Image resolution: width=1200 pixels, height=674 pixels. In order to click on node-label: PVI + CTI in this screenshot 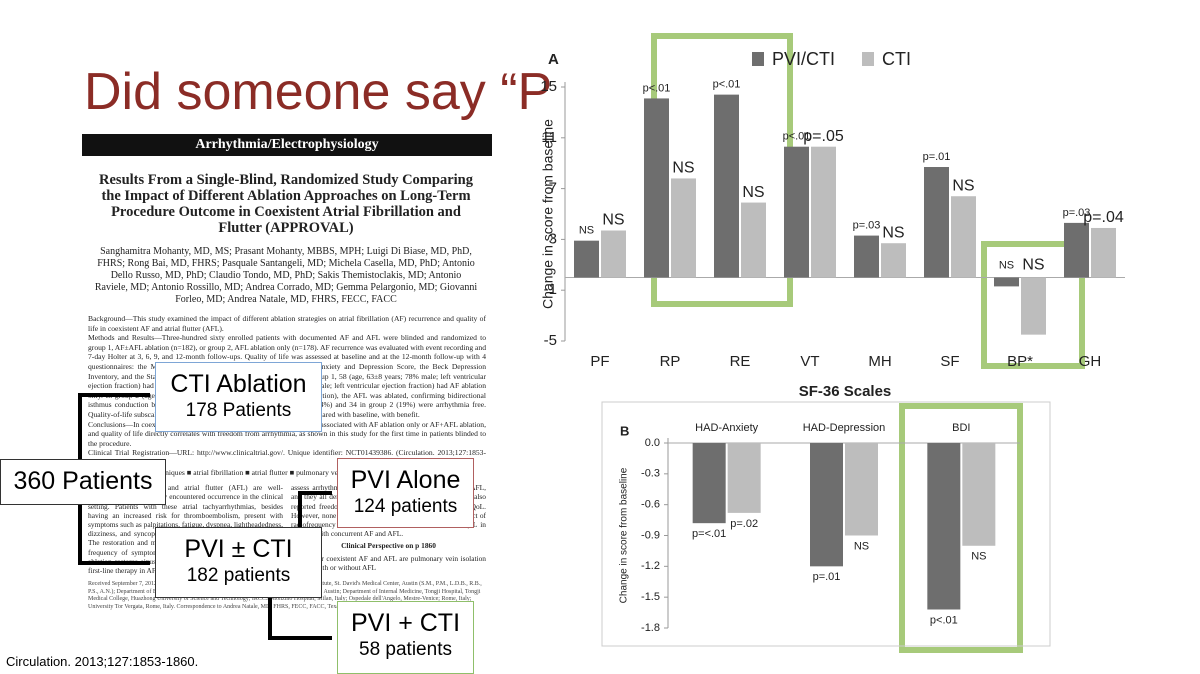, I will do `click(405, 623)`.